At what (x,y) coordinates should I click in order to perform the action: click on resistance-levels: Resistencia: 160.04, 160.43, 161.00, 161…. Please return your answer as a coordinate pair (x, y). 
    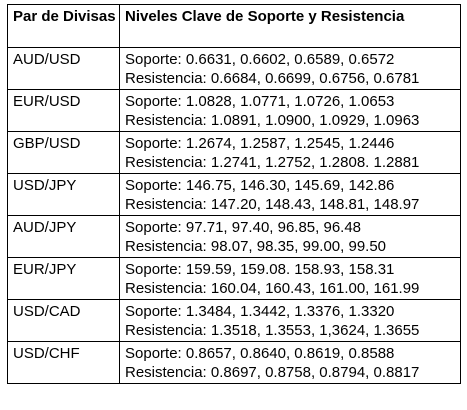
    Looking at the image, I should click on (272, 288).